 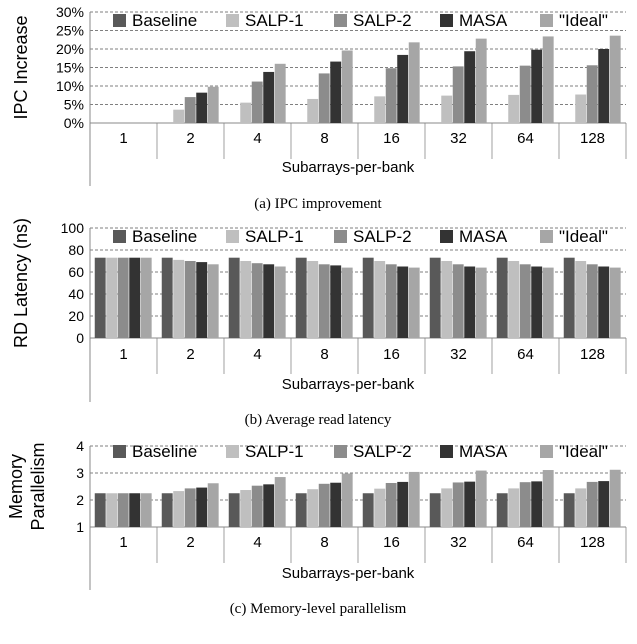 What do you see at coordinates (318, 609) in the screenshot?
I see `figure-caption: (c) Memory-level parallelism` at bounding box center [318, 609].